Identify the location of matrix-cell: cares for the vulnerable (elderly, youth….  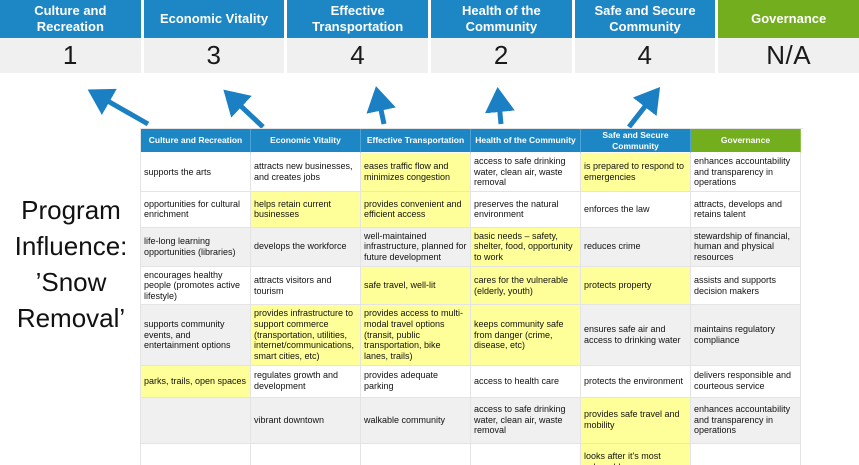
(526, 286).